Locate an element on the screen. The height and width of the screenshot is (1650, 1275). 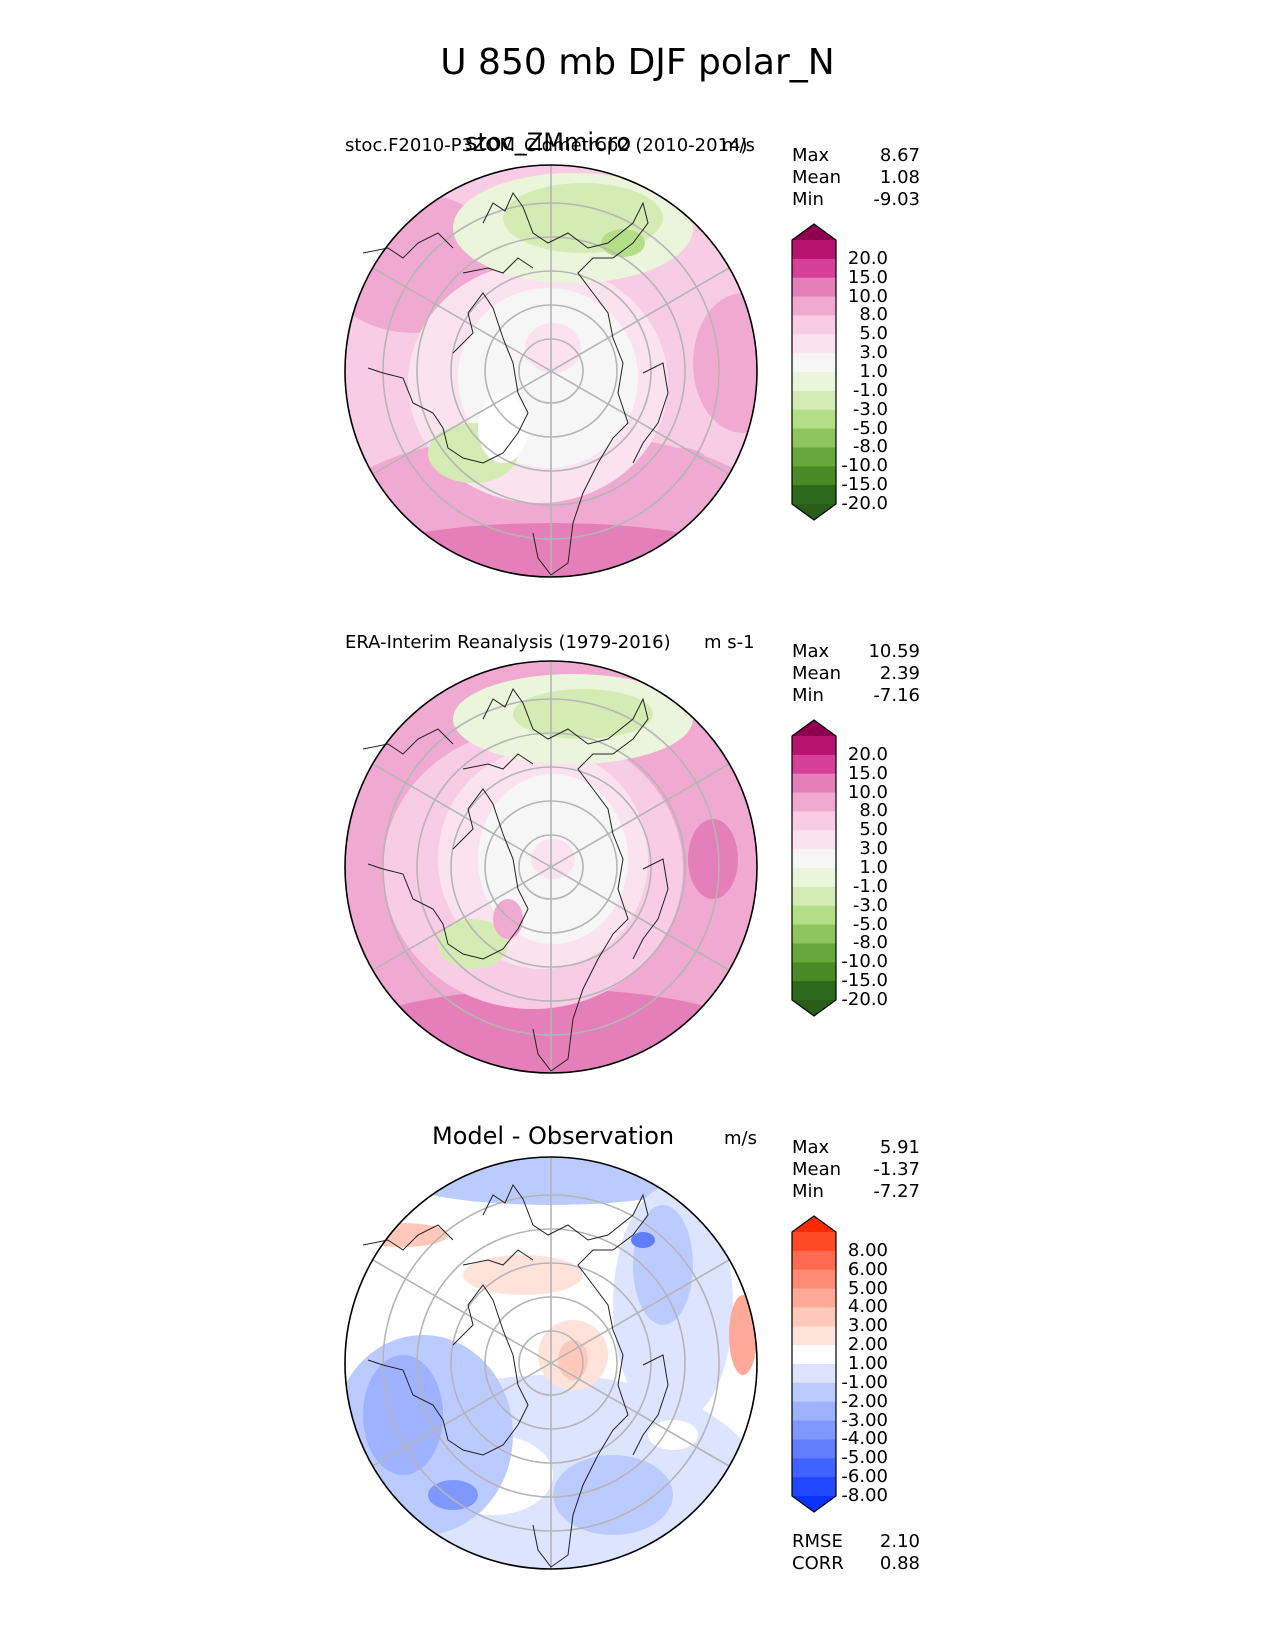
panel-3-title: Model - Observation is located at coordinates (553, 1136).